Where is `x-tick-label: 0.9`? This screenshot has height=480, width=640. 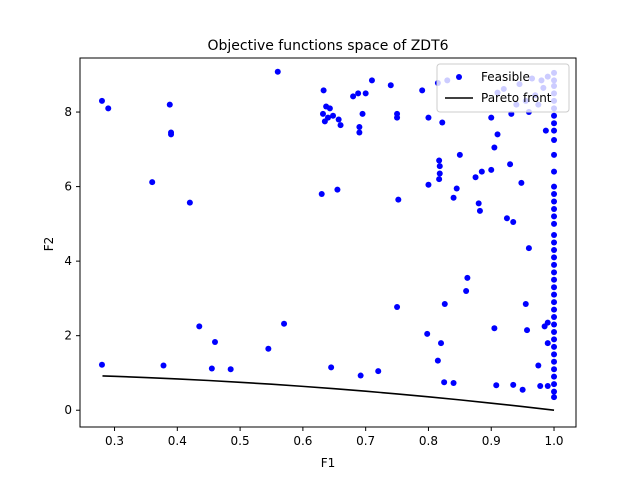
x-tick-label: 0.9 is located at coordinates (491, 441).